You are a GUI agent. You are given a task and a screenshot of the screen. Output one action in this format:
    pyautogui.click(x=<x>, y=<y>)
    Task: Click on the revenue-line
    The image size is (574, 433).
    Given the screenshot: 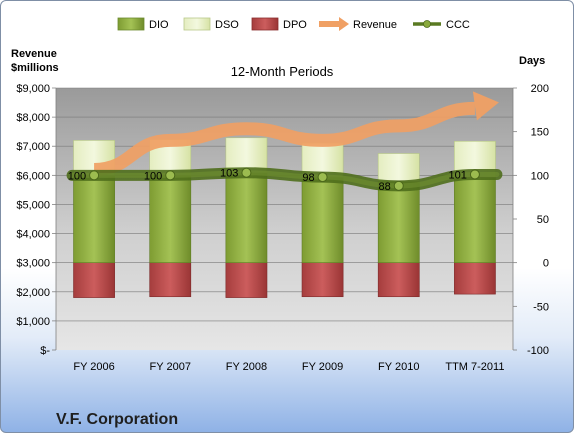 What is the action you would take?
    pyautogui.click(x=284, y=139)
    